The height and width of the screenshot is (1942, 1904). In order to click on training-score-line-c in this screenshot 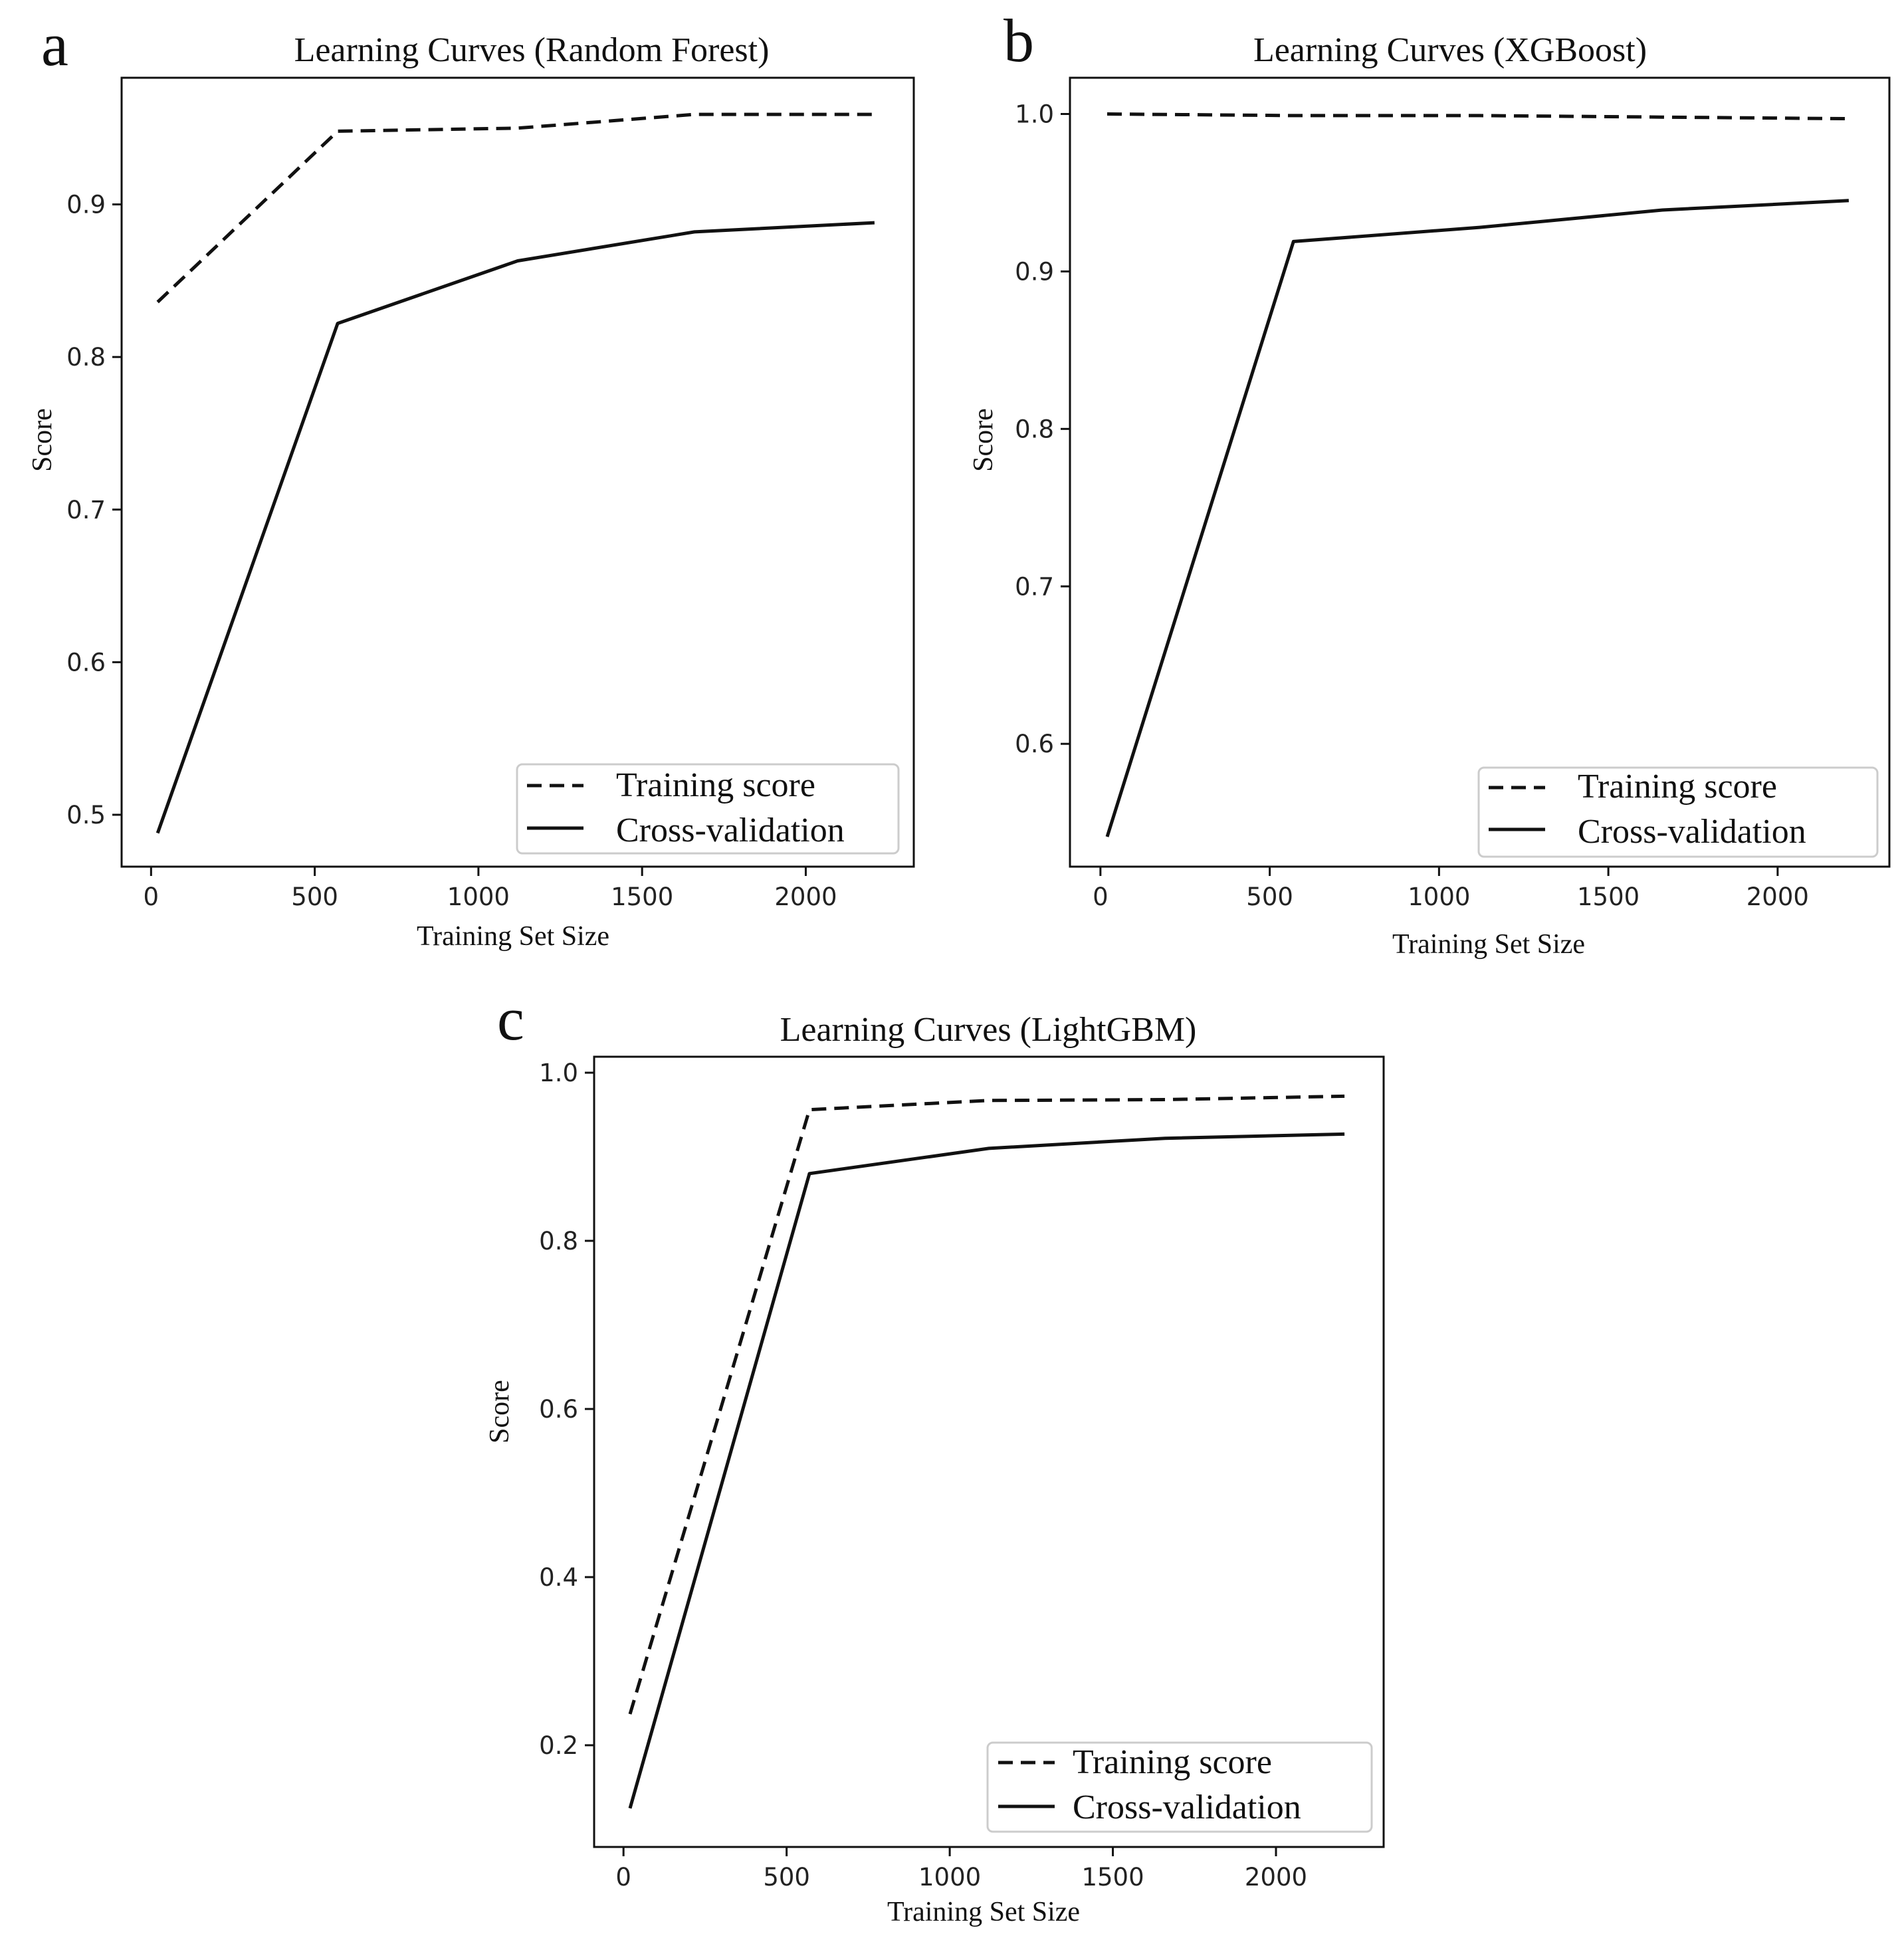, I will do `click(987, 1404)`.